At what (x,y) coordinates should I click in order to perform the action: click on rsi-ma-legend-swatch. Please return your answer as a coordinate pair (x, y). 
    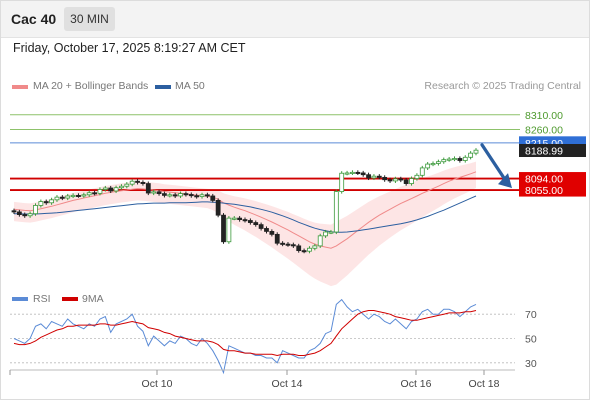
    Looking at the image, I should click on (70, 299).